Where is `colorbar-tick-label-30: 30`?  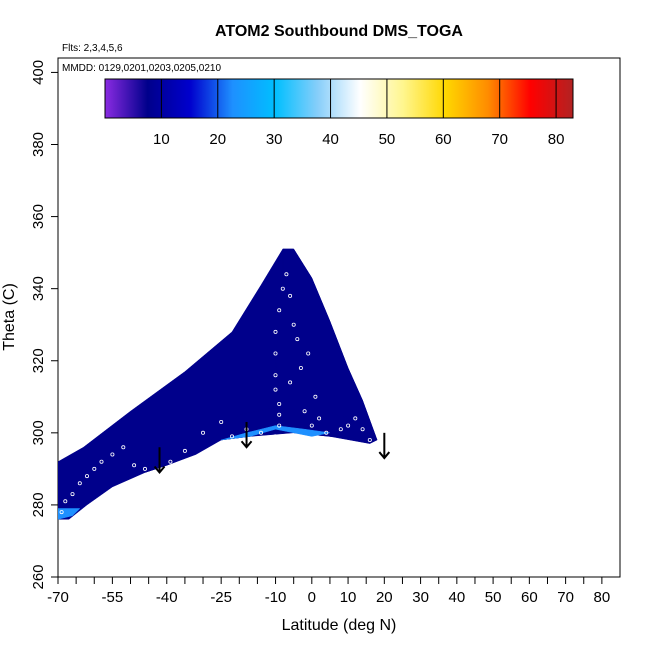
colorbar-tick-label-30: 30 is located at coordinates (274, 139).